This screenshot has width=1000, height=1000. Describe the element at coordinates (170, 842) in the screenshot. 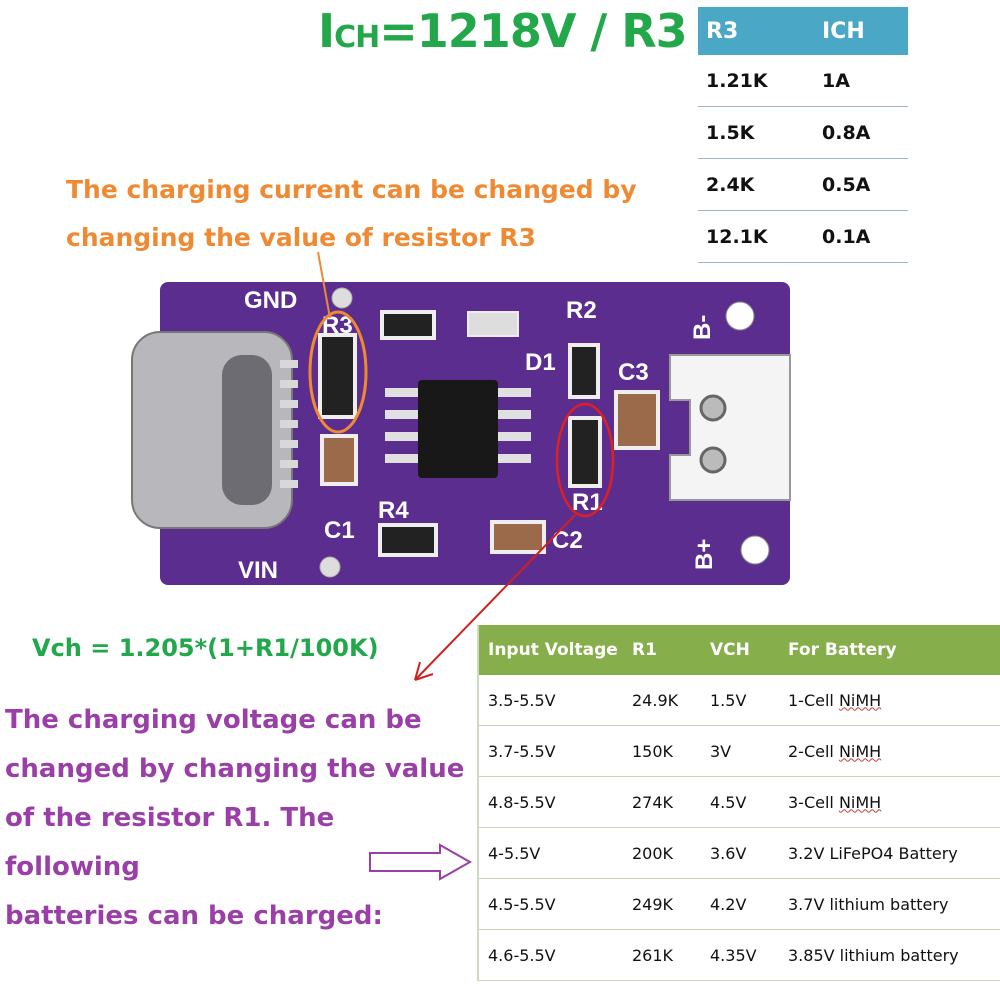

I see `r1-note-line: of the resistor R1. The following` at that location.